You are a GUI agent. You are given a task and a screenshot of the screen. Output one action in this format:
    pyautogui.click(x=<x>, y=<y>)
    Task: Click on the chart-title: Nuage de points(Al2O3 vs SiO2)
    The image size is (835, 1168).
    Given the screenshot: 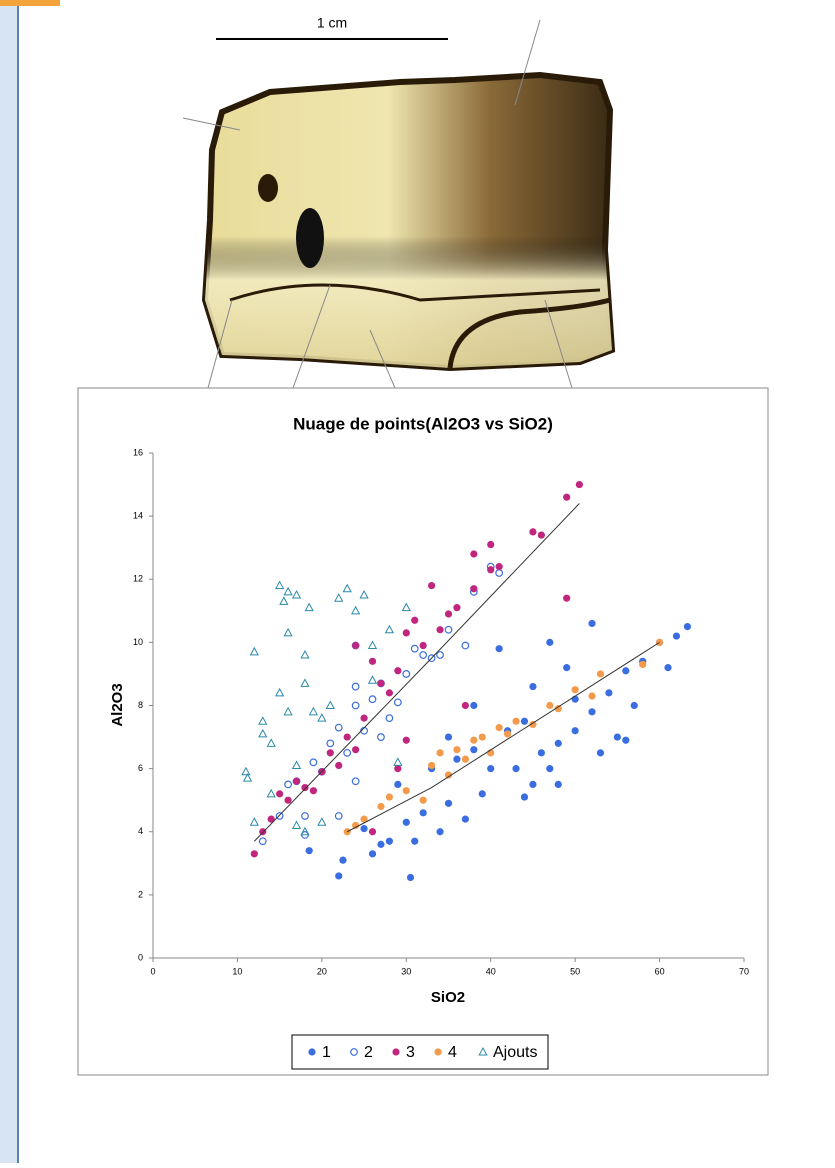 What is the action you would take?
    pyautogui.click(x=423, y=423)
    